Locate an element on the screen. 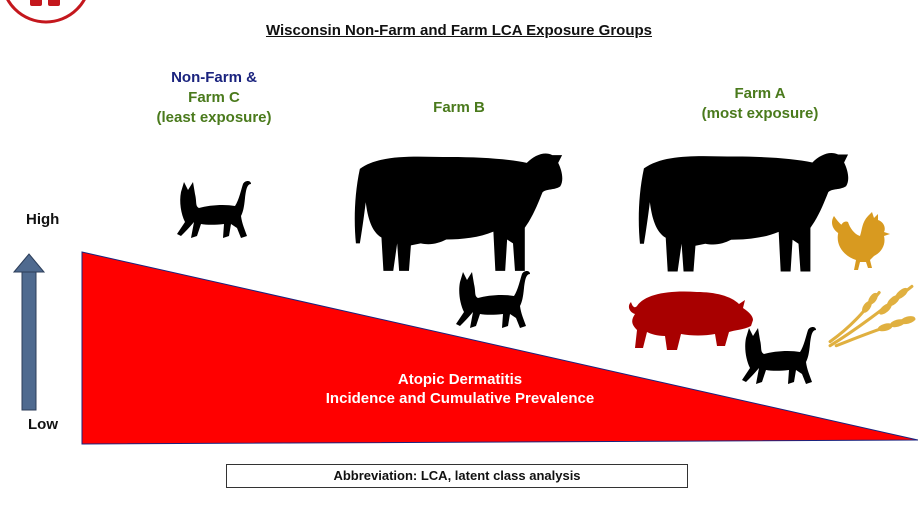  arrow-up-icon is located at coordinates (29, 332).